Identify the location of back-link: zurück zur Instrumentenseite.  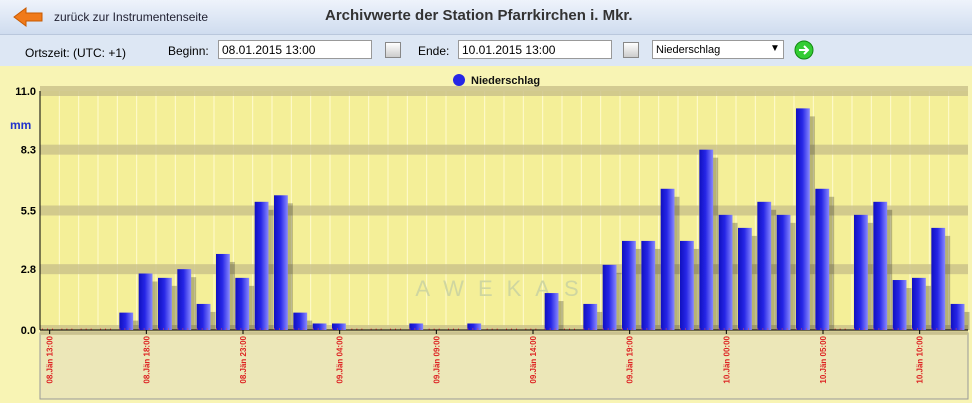
(131, 17).